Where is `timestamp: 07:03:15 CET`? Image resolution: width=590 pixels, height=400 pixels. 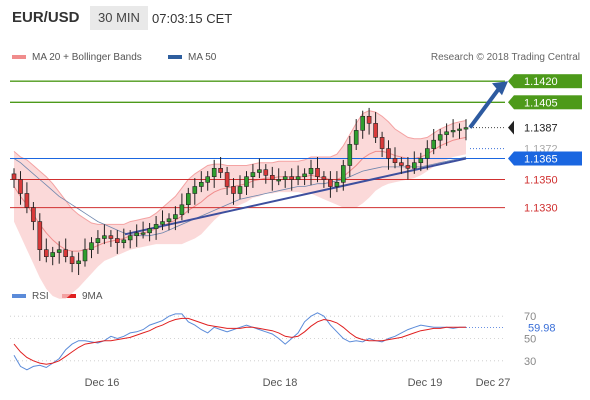
timestamp: 07:03:15 CET is located at coordinates (192, 18).